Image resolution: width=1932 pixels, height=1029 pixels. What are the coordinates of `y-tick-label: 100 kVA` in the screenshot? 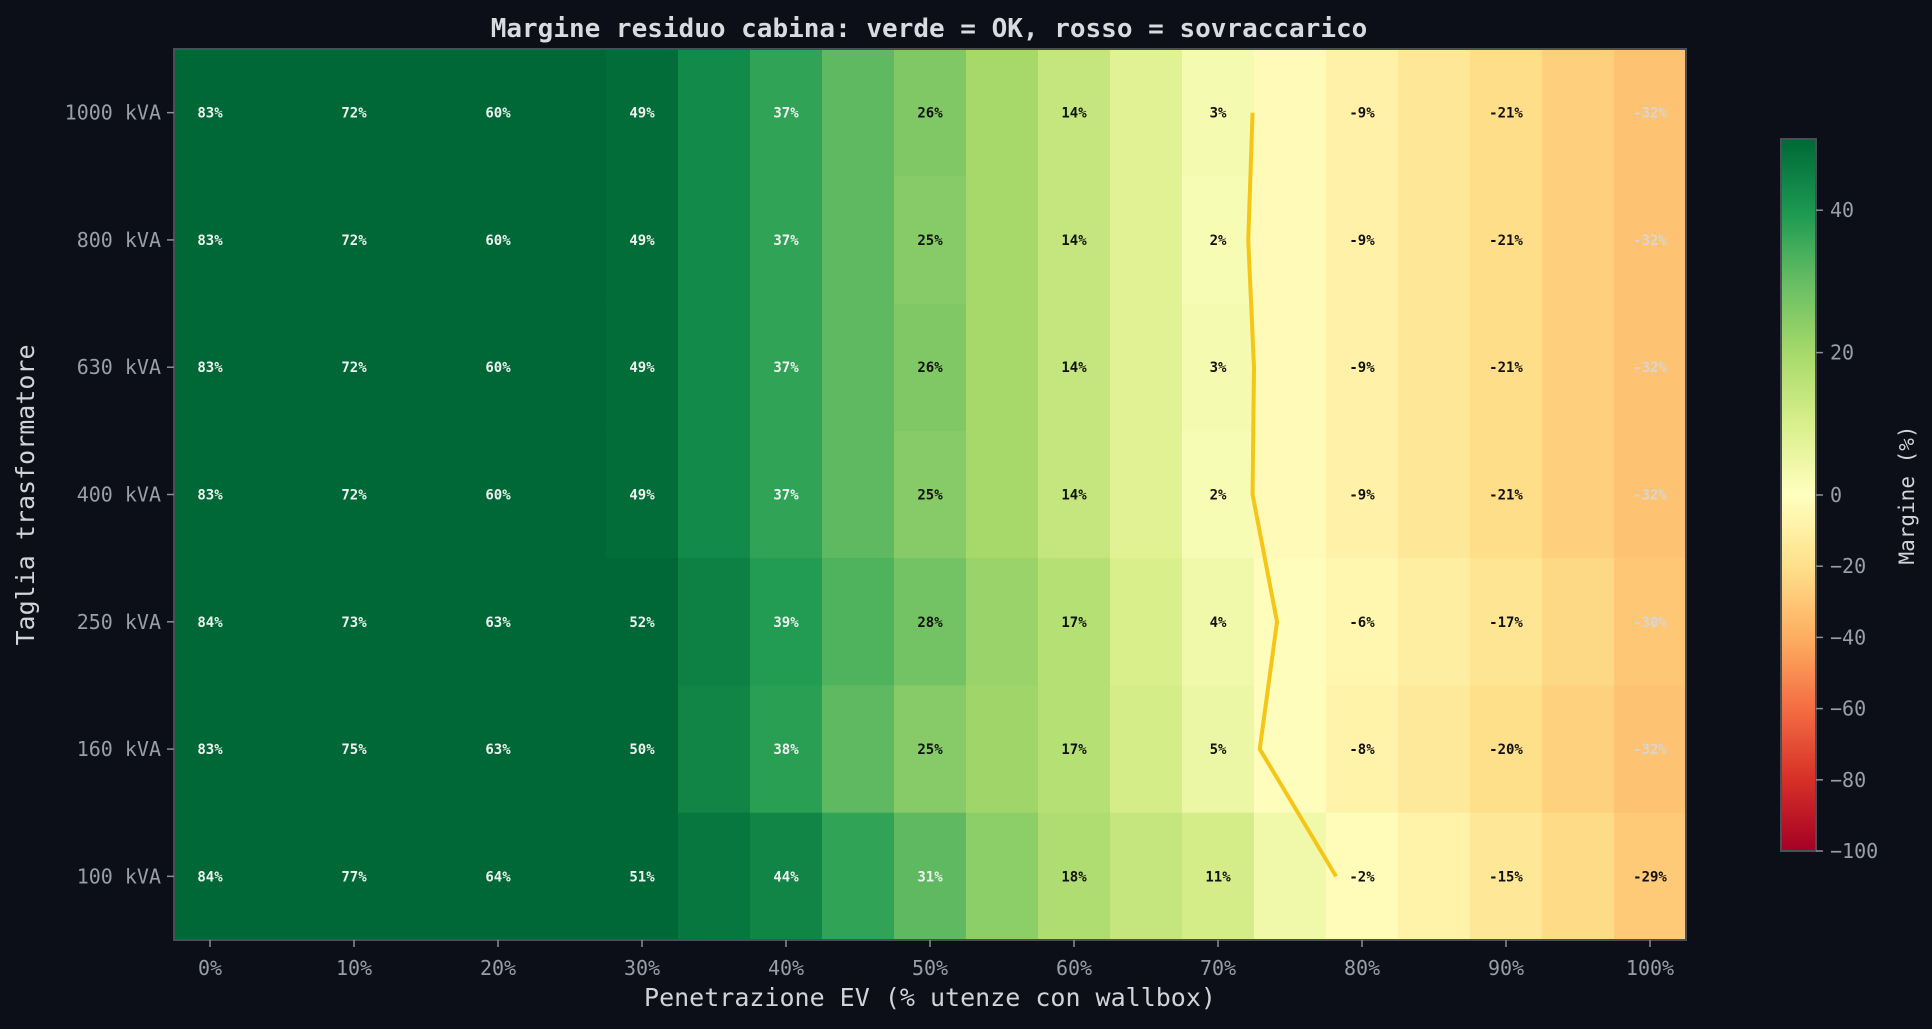 It's located at (119, 876).